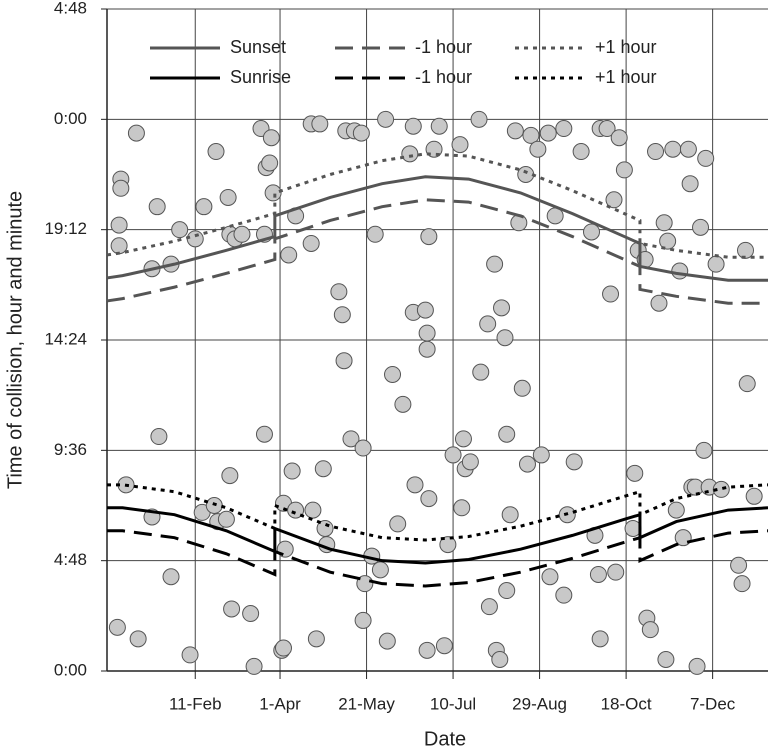 The image size is (768, 751). What do you see at coordinates (445, 739) in the screenshot?
I see `x-axis-title: Date` at bounding box center [445, 739].